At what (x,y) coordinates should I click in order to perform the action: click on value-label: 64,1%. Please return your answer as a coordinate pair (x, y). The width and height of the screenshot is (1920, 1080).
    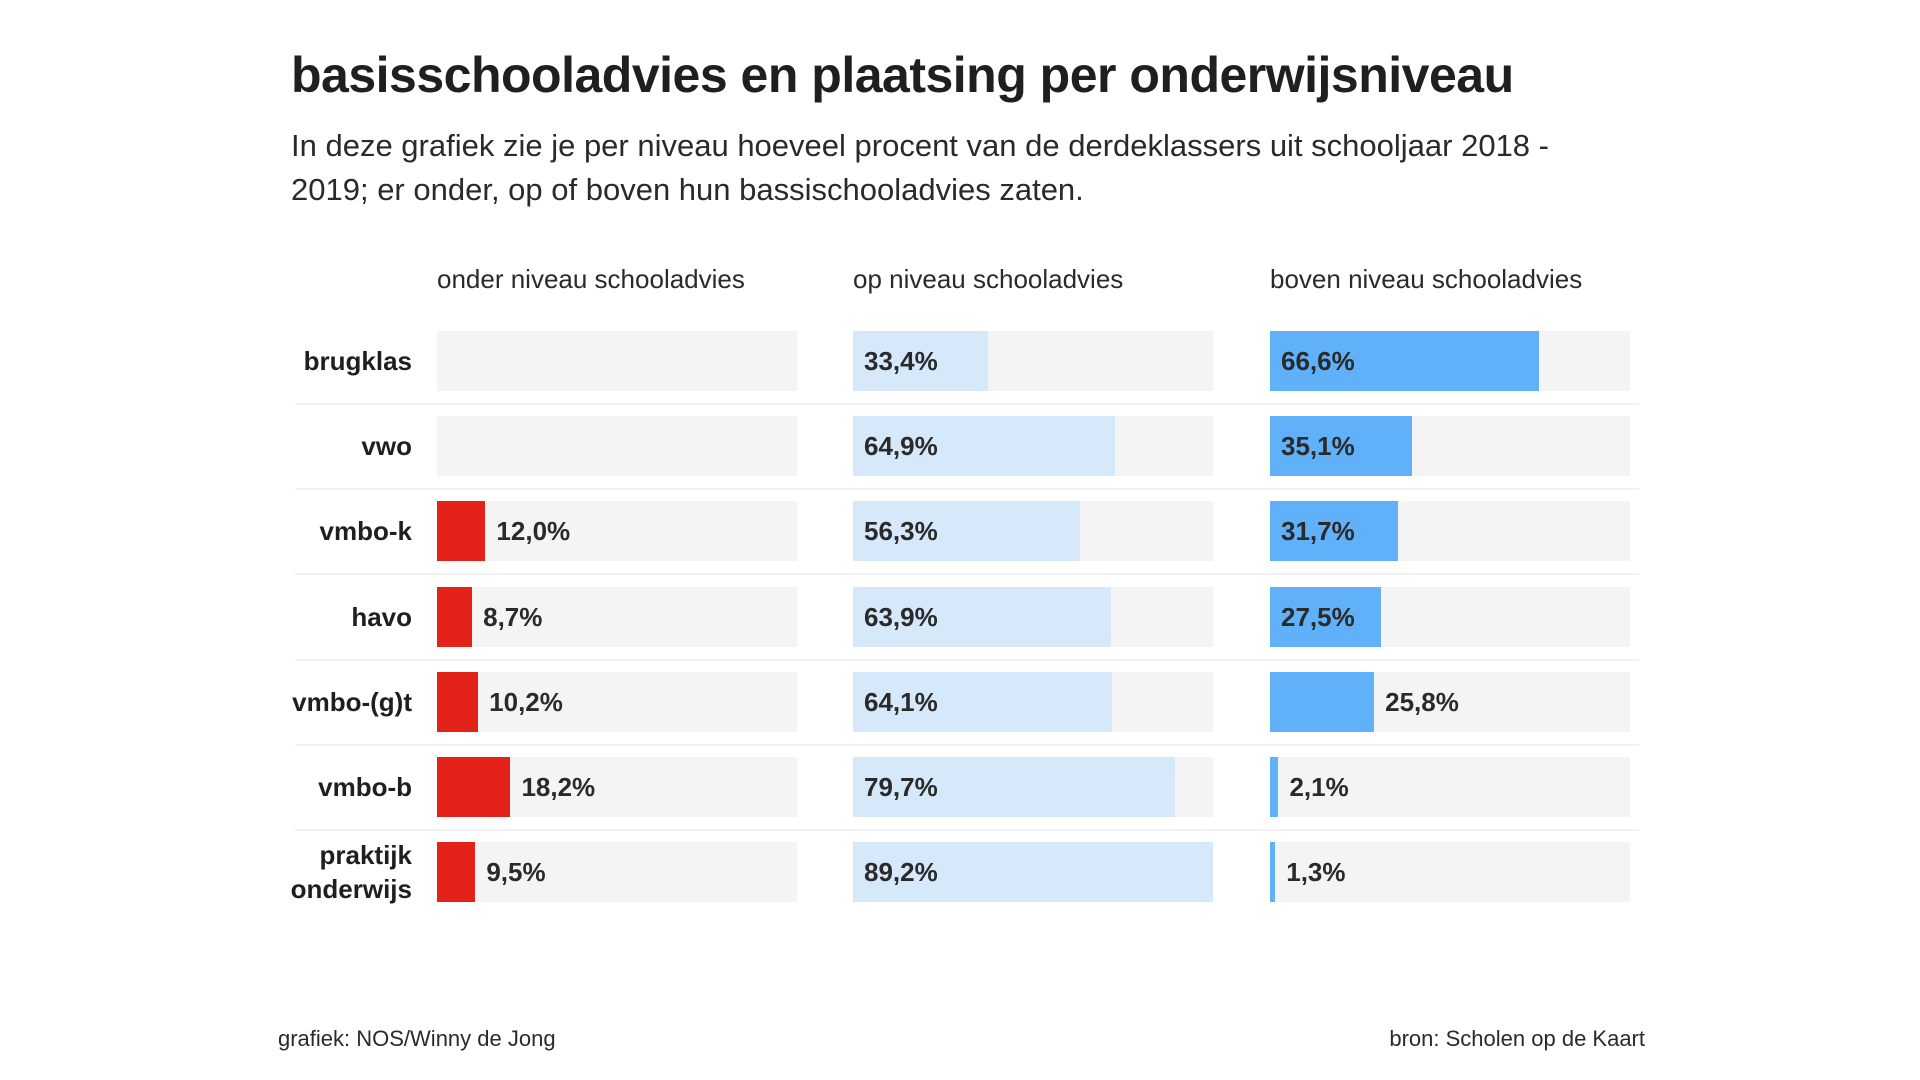
    Looking at the image, I should click on (901, 701).